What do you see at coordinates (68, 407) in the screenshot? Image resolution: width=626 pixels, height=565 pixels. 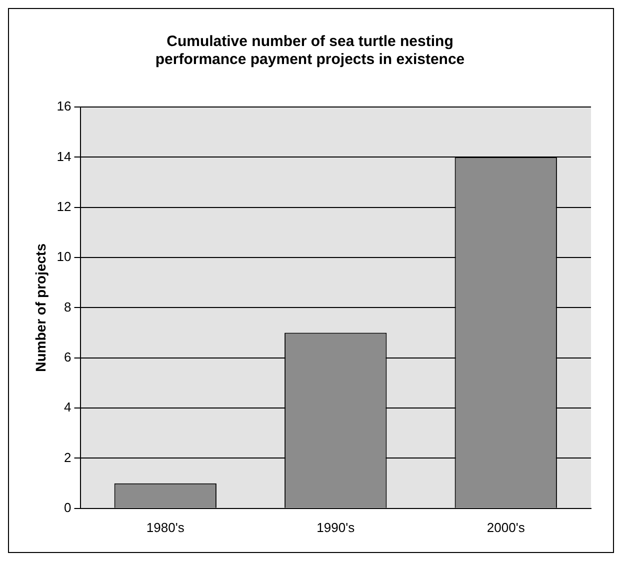 I see `y-tick-label: 4` at bounding box center [68, 407].